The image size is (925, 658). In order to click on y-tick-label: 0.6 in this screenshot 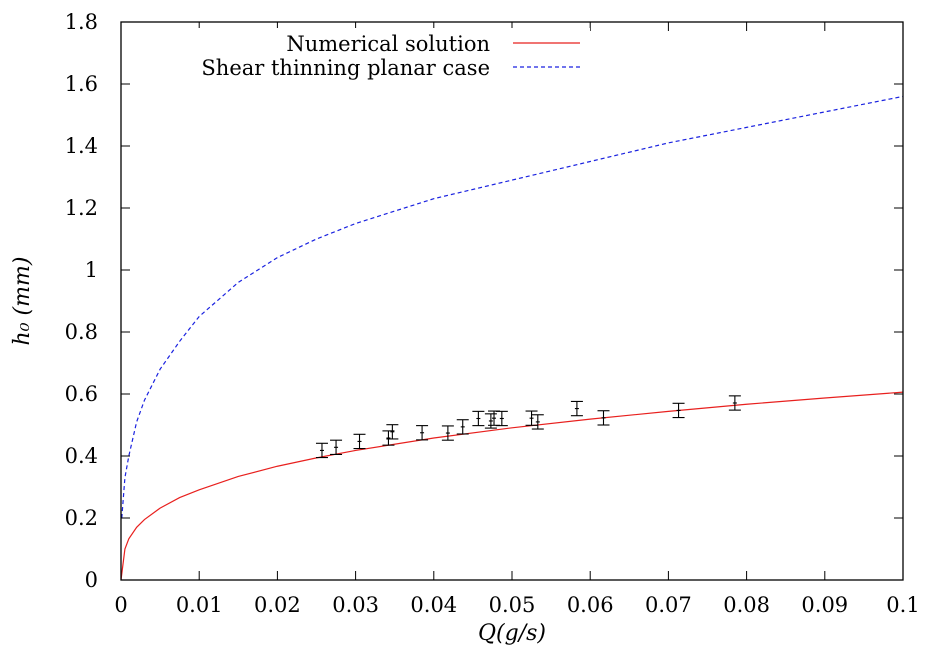, I will do `click(81, 394)`.